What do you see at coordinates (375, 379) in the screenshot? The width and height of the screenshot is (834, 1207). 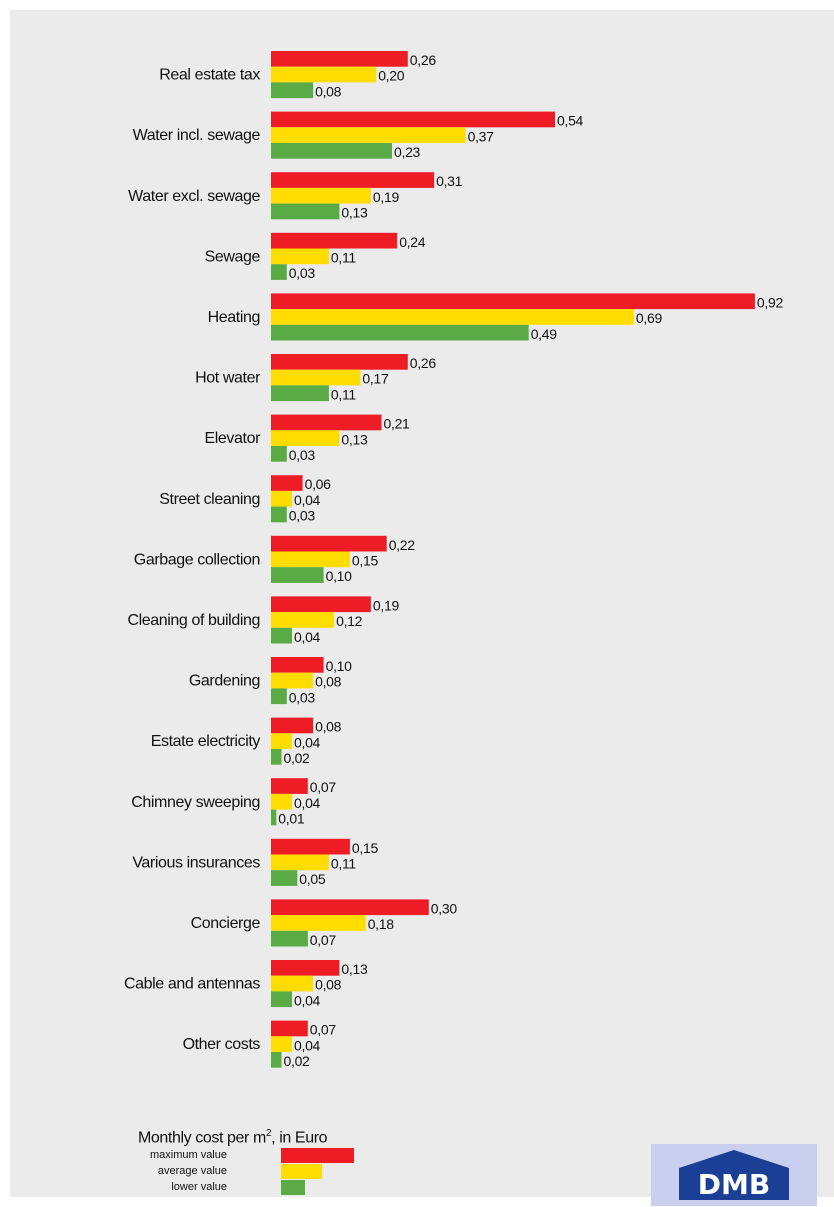 I see `value-label: 0,17` at bounding box center [375, 379].